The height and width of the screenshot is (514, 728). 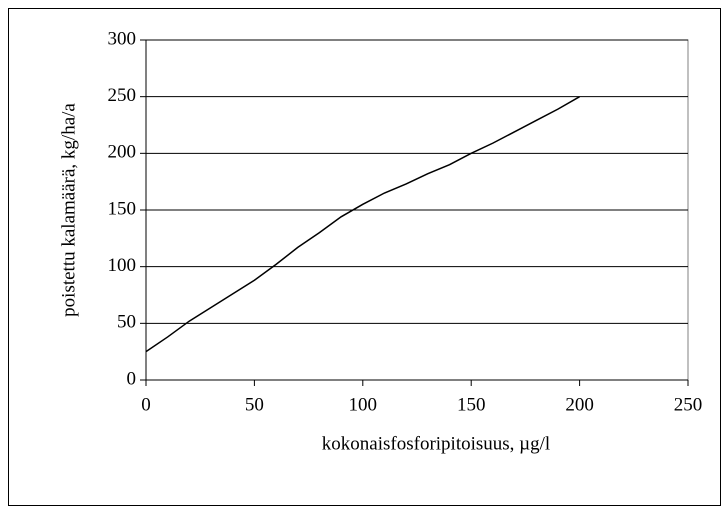 What do you see at coordinates (122, 38) in the screenshot?
I see `y-tick-label: 300` at bounding box center [122, 38].